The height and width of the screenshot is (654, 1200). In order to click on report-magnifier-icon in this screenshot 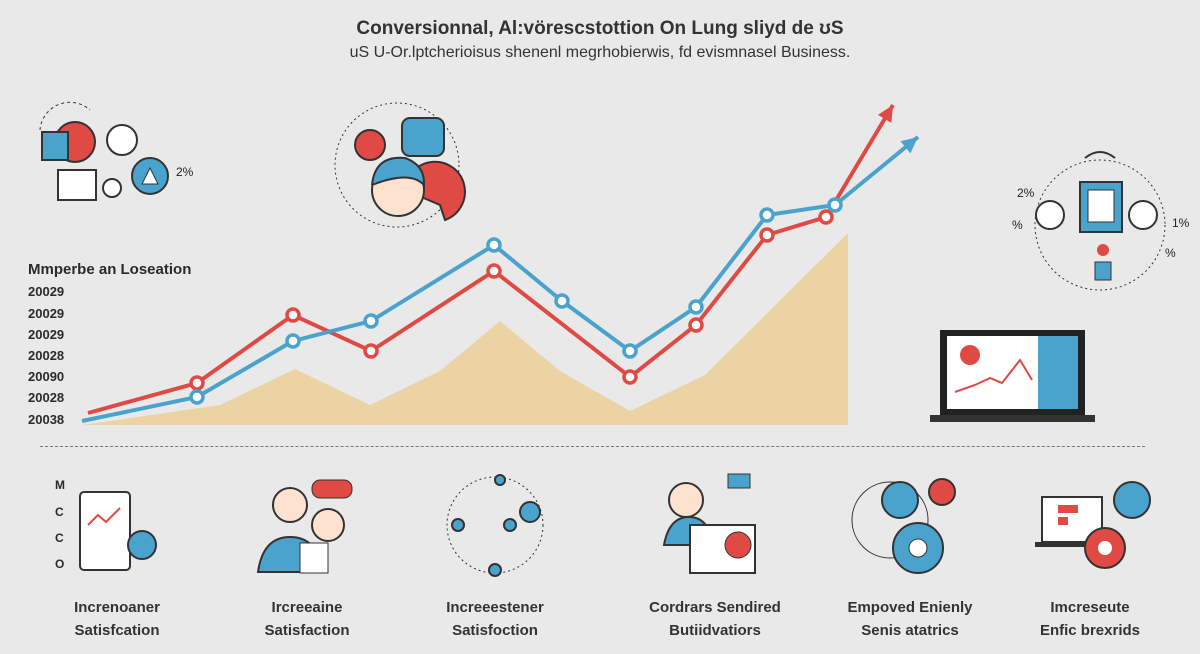, I will do `click(118, 531)`.